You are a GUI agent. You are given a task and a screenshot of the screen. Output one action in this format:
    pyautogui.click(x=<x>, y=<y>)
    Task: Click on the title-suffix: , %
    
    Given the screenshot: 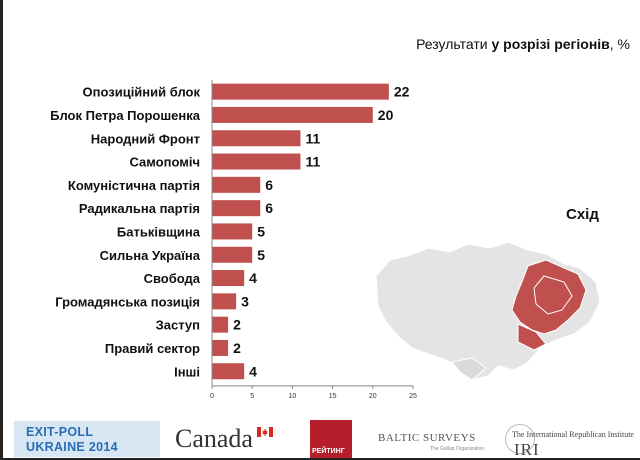 What is the action you would take?
    pyautogui.click(x=619, y=44)
    